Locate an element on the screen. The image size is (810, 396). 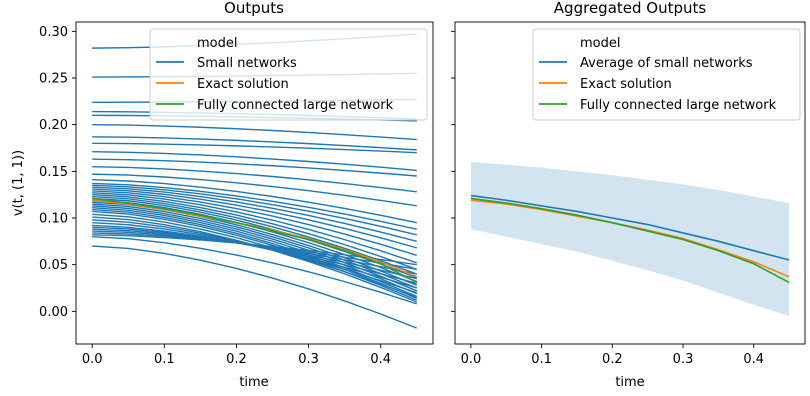
outputs-legend-box is located at coordinates (288, 74).